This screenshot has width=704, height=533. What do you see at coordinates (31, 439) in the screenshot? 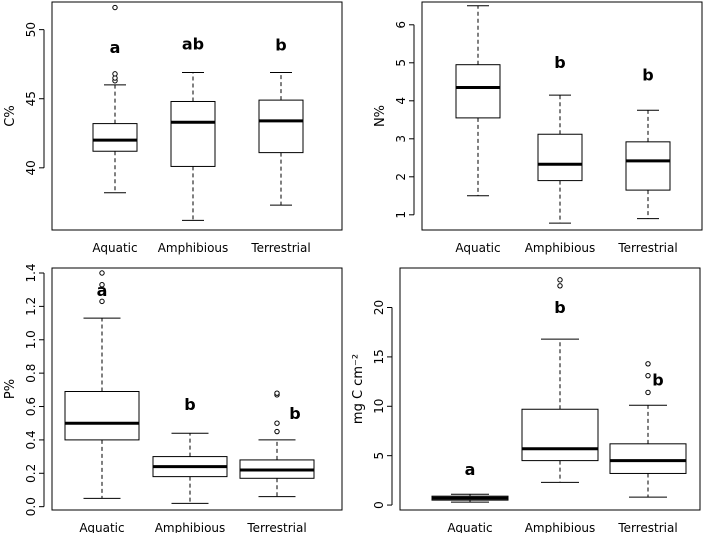
I see `y-tick-label: 0.4` at bounding box center [31, 439].